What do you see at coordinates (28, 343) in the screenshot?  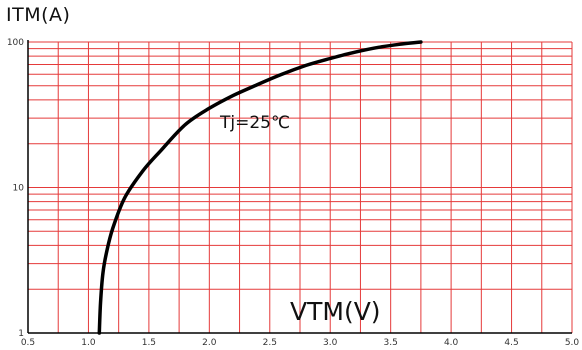 I see `x-tick-label: 0.5` at bounding box center [28, 343].